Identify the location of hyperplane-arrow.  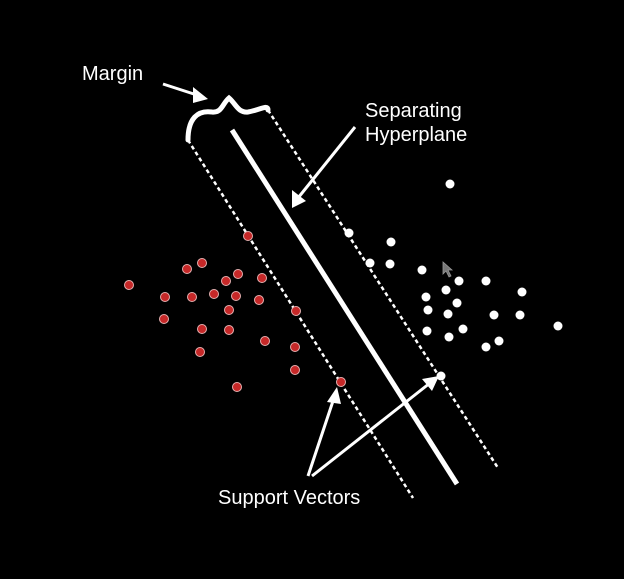
(326, 162).